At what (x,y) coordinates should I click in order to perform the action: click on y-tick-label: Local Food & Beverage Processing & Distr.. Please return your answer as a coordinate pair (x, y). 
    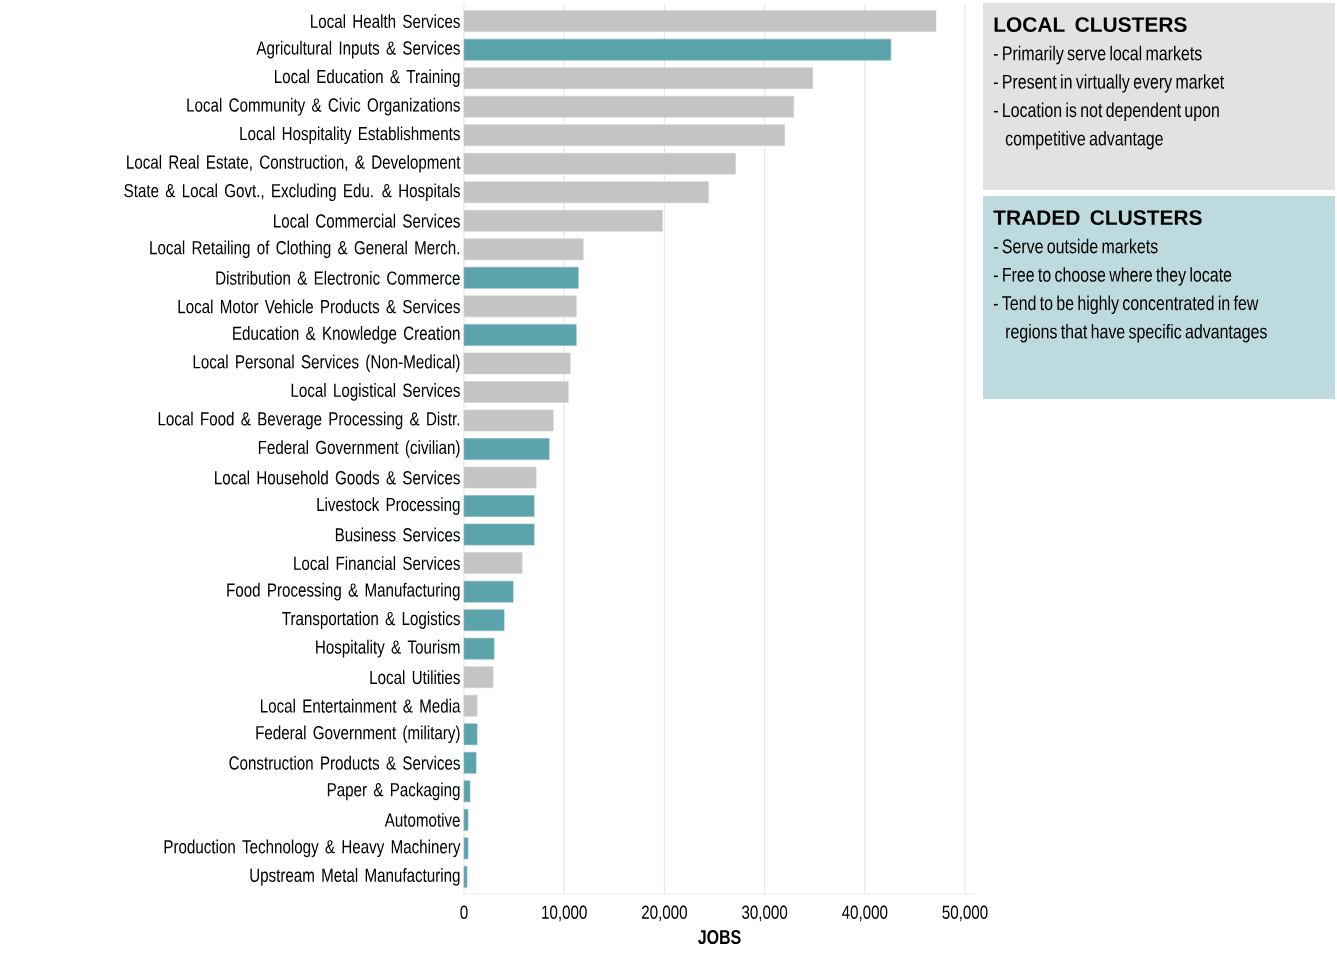
    Looking at the image, I should click on (309, 420).